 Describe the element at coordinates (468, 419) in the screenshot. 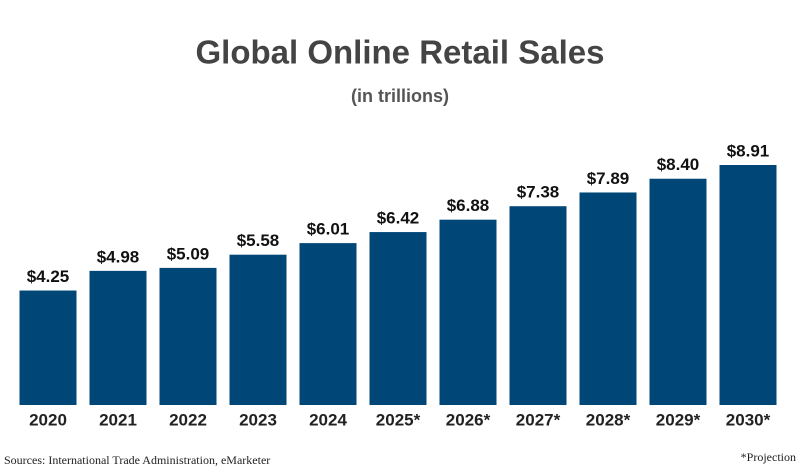

I see `x-tick-label: 2026*` at that location.